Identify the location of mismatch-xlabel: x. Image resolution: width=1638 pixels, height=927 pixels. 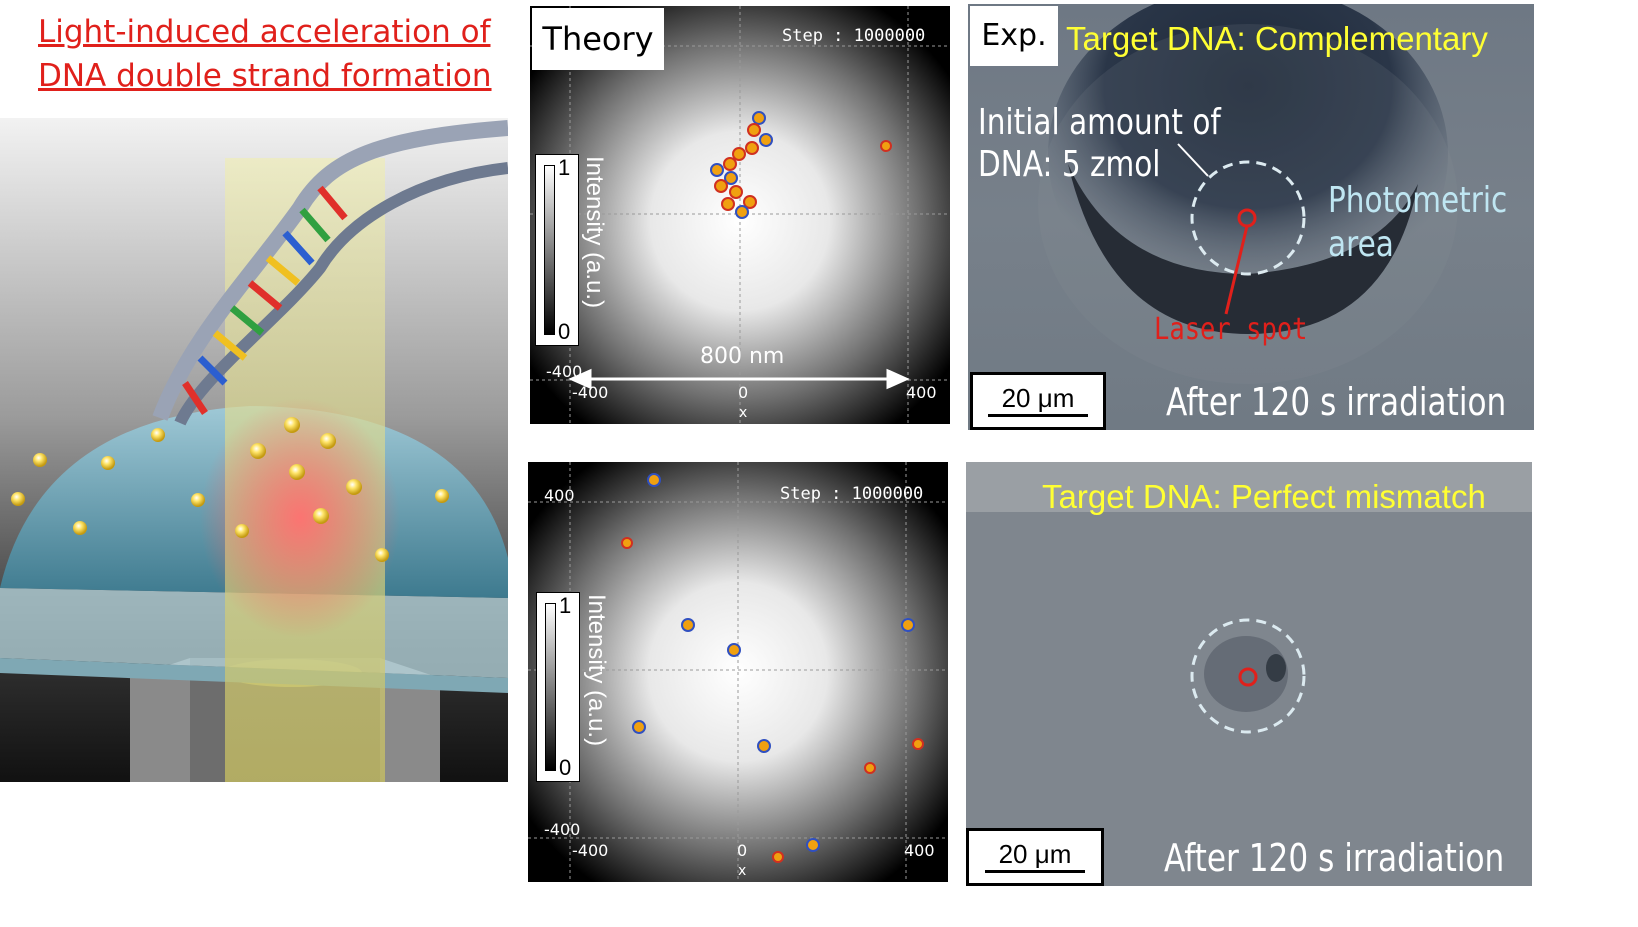
(742, 871).